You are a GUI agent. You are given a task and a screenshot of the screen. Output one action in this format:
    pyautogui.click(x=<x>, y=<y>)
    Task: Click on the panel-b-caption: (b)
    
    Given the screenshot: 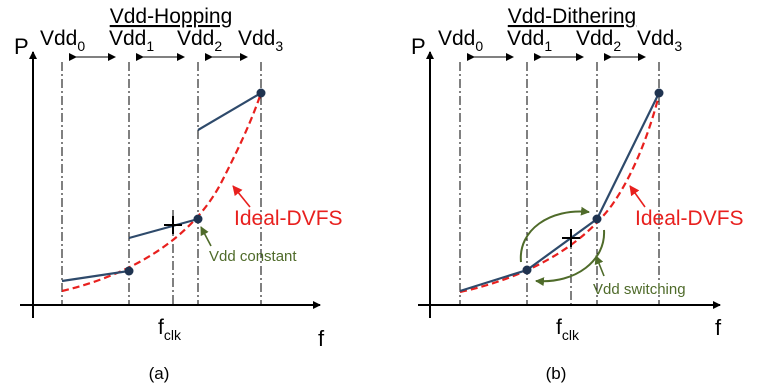 What is the action you would take?
    pyautogui.click(x=556, y=373)
    